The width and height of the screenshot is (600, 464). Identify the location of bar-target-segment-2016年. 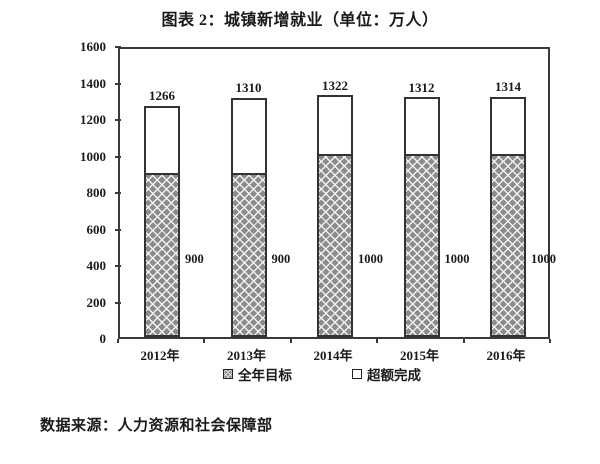
(508, 245).